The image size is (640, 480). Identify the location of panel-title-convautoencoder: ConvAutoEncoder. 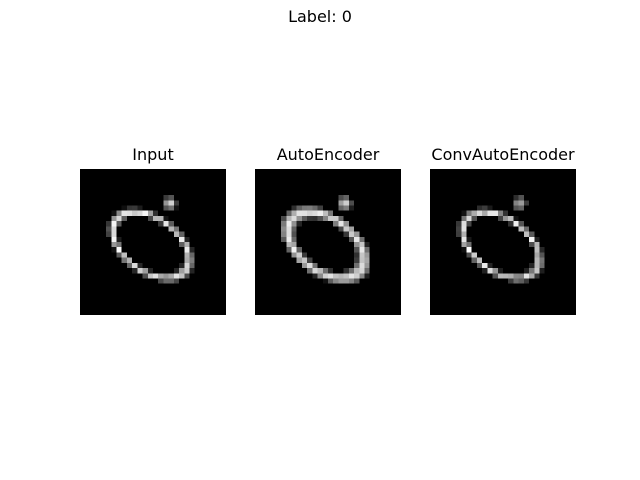
(503, 154).